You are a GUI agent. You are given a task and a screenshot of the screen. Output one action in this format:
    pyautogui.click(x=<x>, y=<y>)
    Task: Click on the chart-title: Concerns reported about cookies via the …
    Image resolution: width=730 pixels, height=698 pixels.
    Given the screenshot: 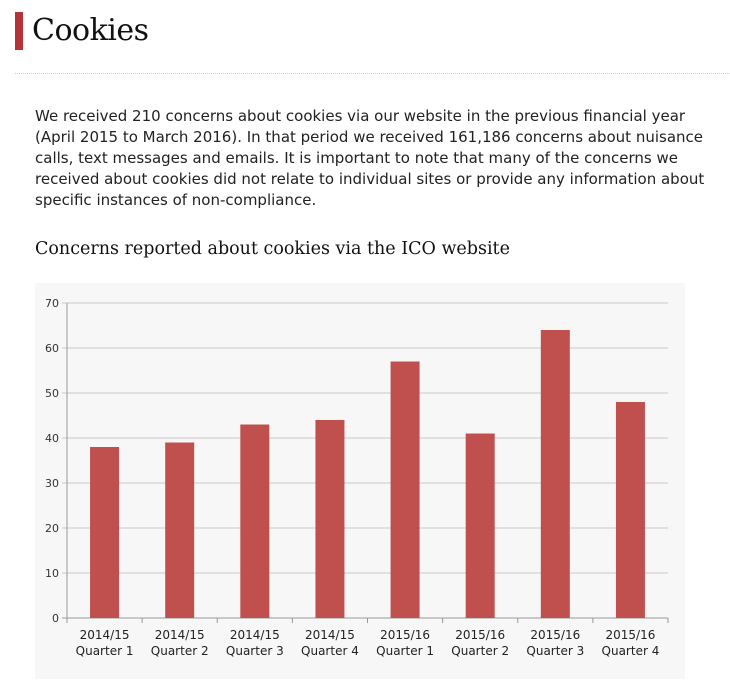 What is the action you would take?
    pyautogui.click(x=272, y=249)
    